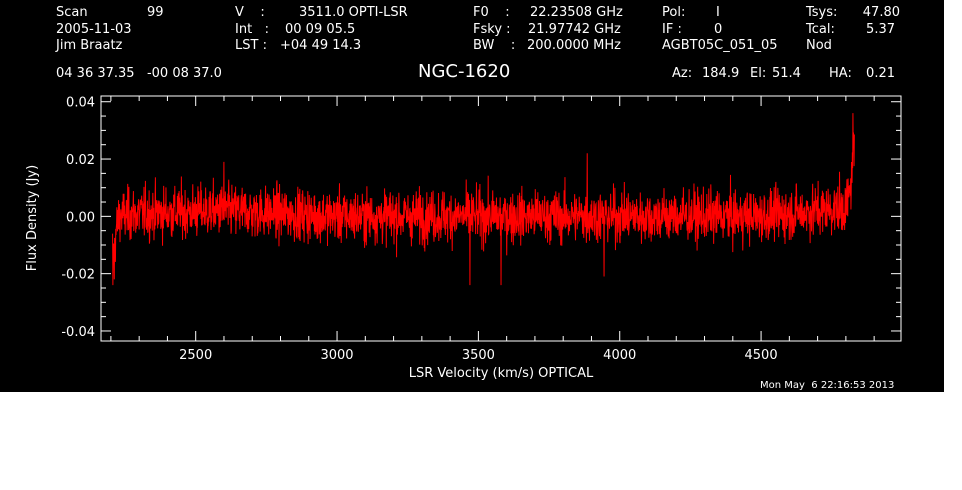 The width and height of the screenshot is (962, 490). I want to click on source-coordinates: 04 36 37.35 -00 08 37.0, so click(139, 73).